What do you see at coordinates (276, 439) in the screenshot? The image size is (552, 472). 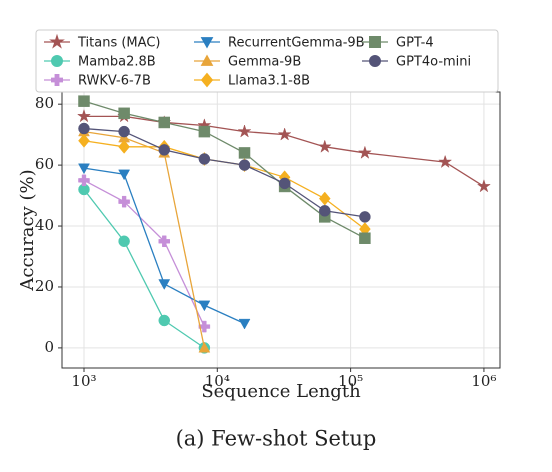 I see `caption: (a) Few-shot Setup` at bounding box center [276, 439].